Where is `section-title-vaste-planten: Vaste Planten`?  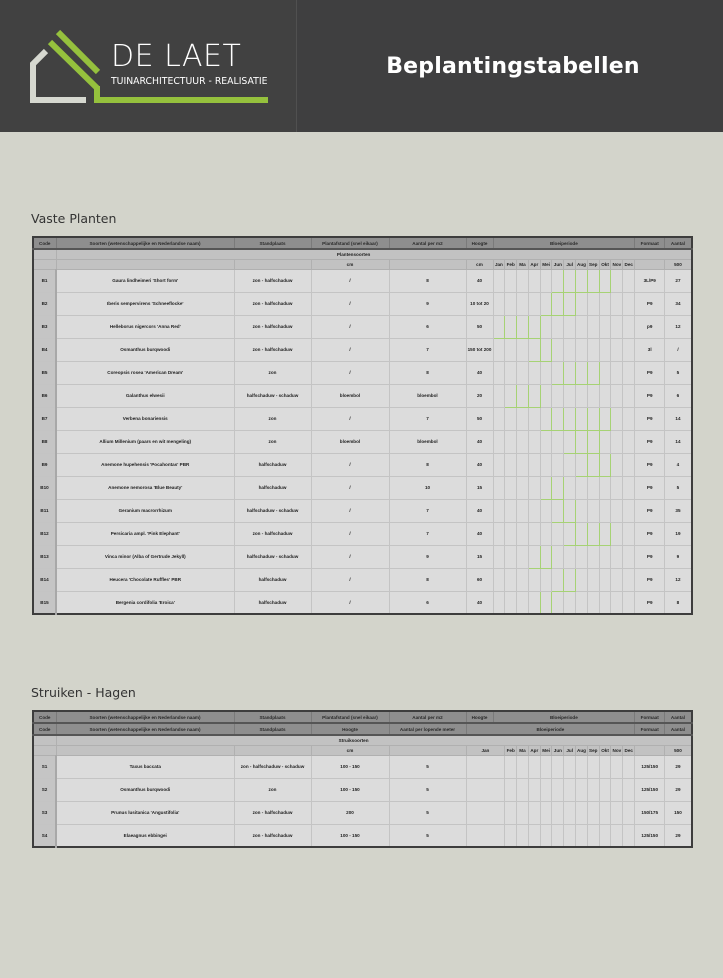 section-title-vaste-planten: Vaste Planten is located at coordinates (74, 218).